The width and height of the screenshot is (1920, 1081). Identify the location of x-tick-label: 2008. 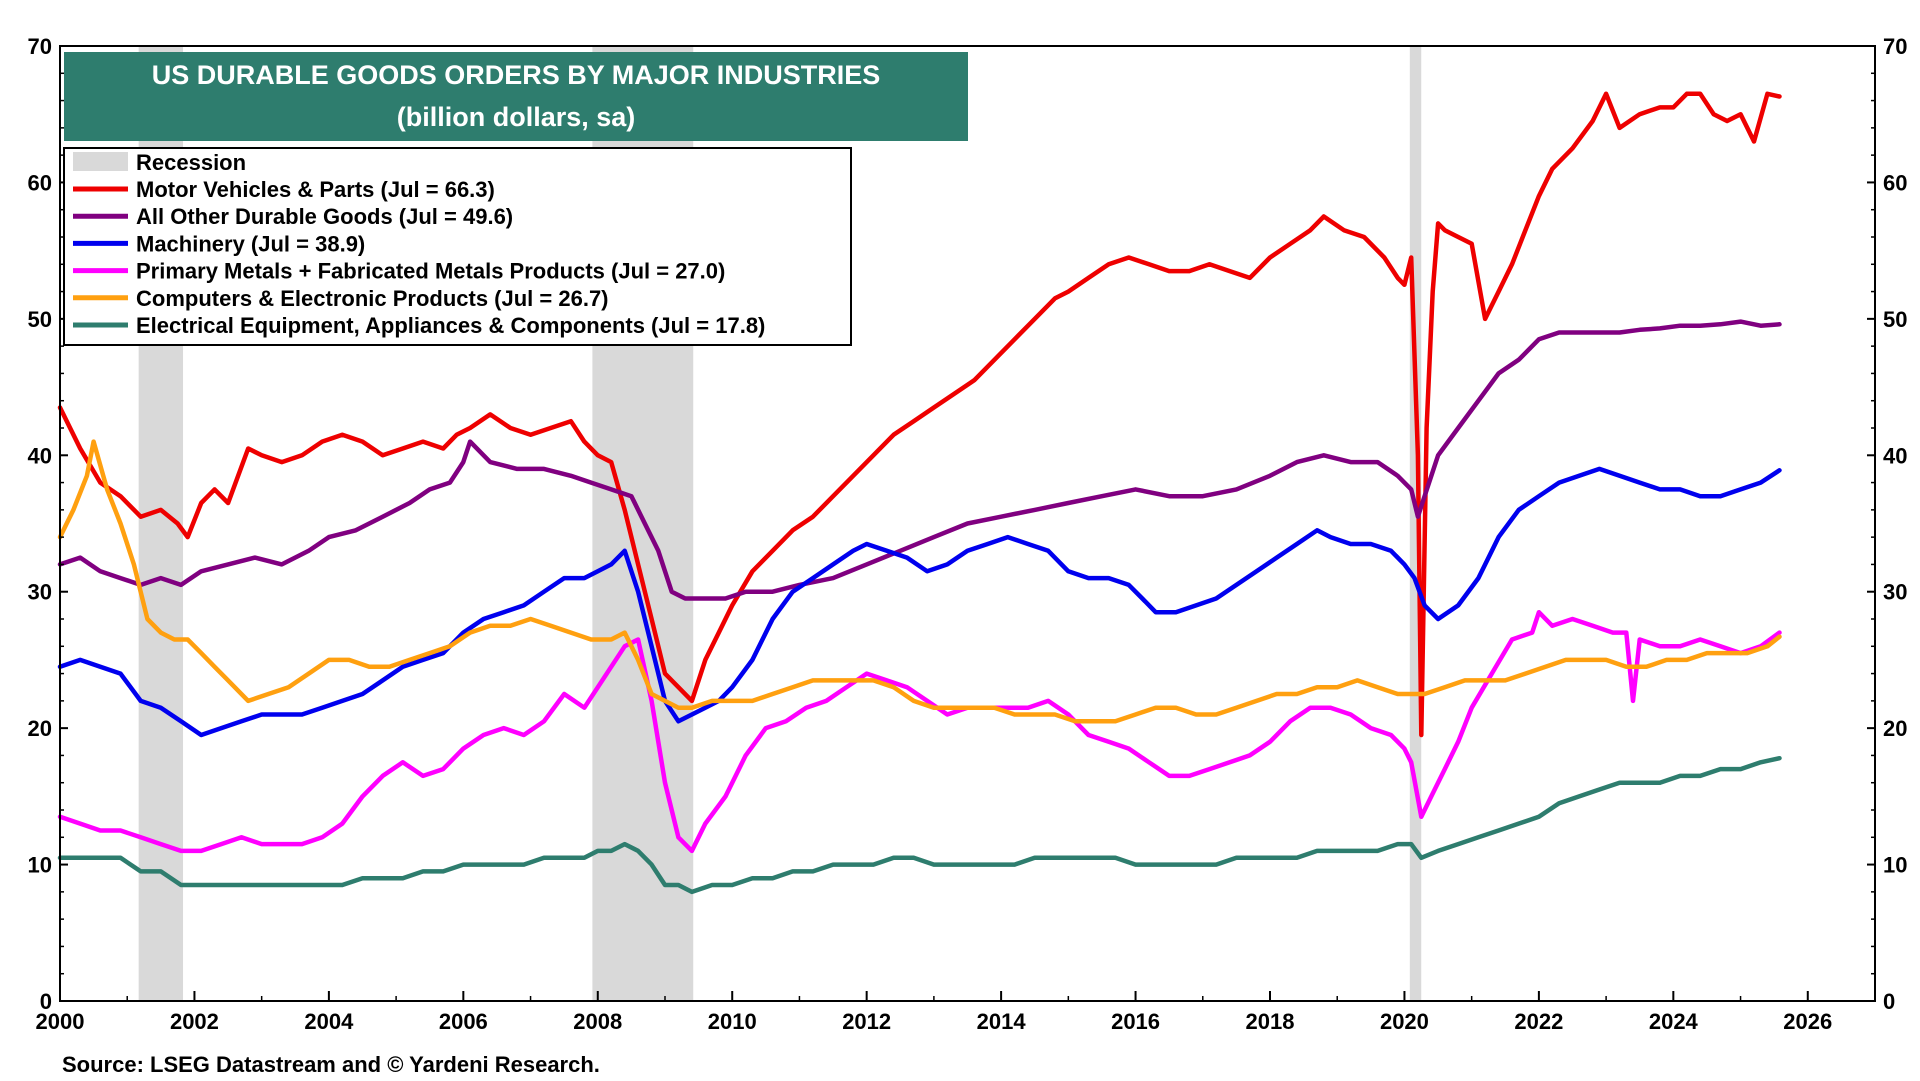
(597, 1021).